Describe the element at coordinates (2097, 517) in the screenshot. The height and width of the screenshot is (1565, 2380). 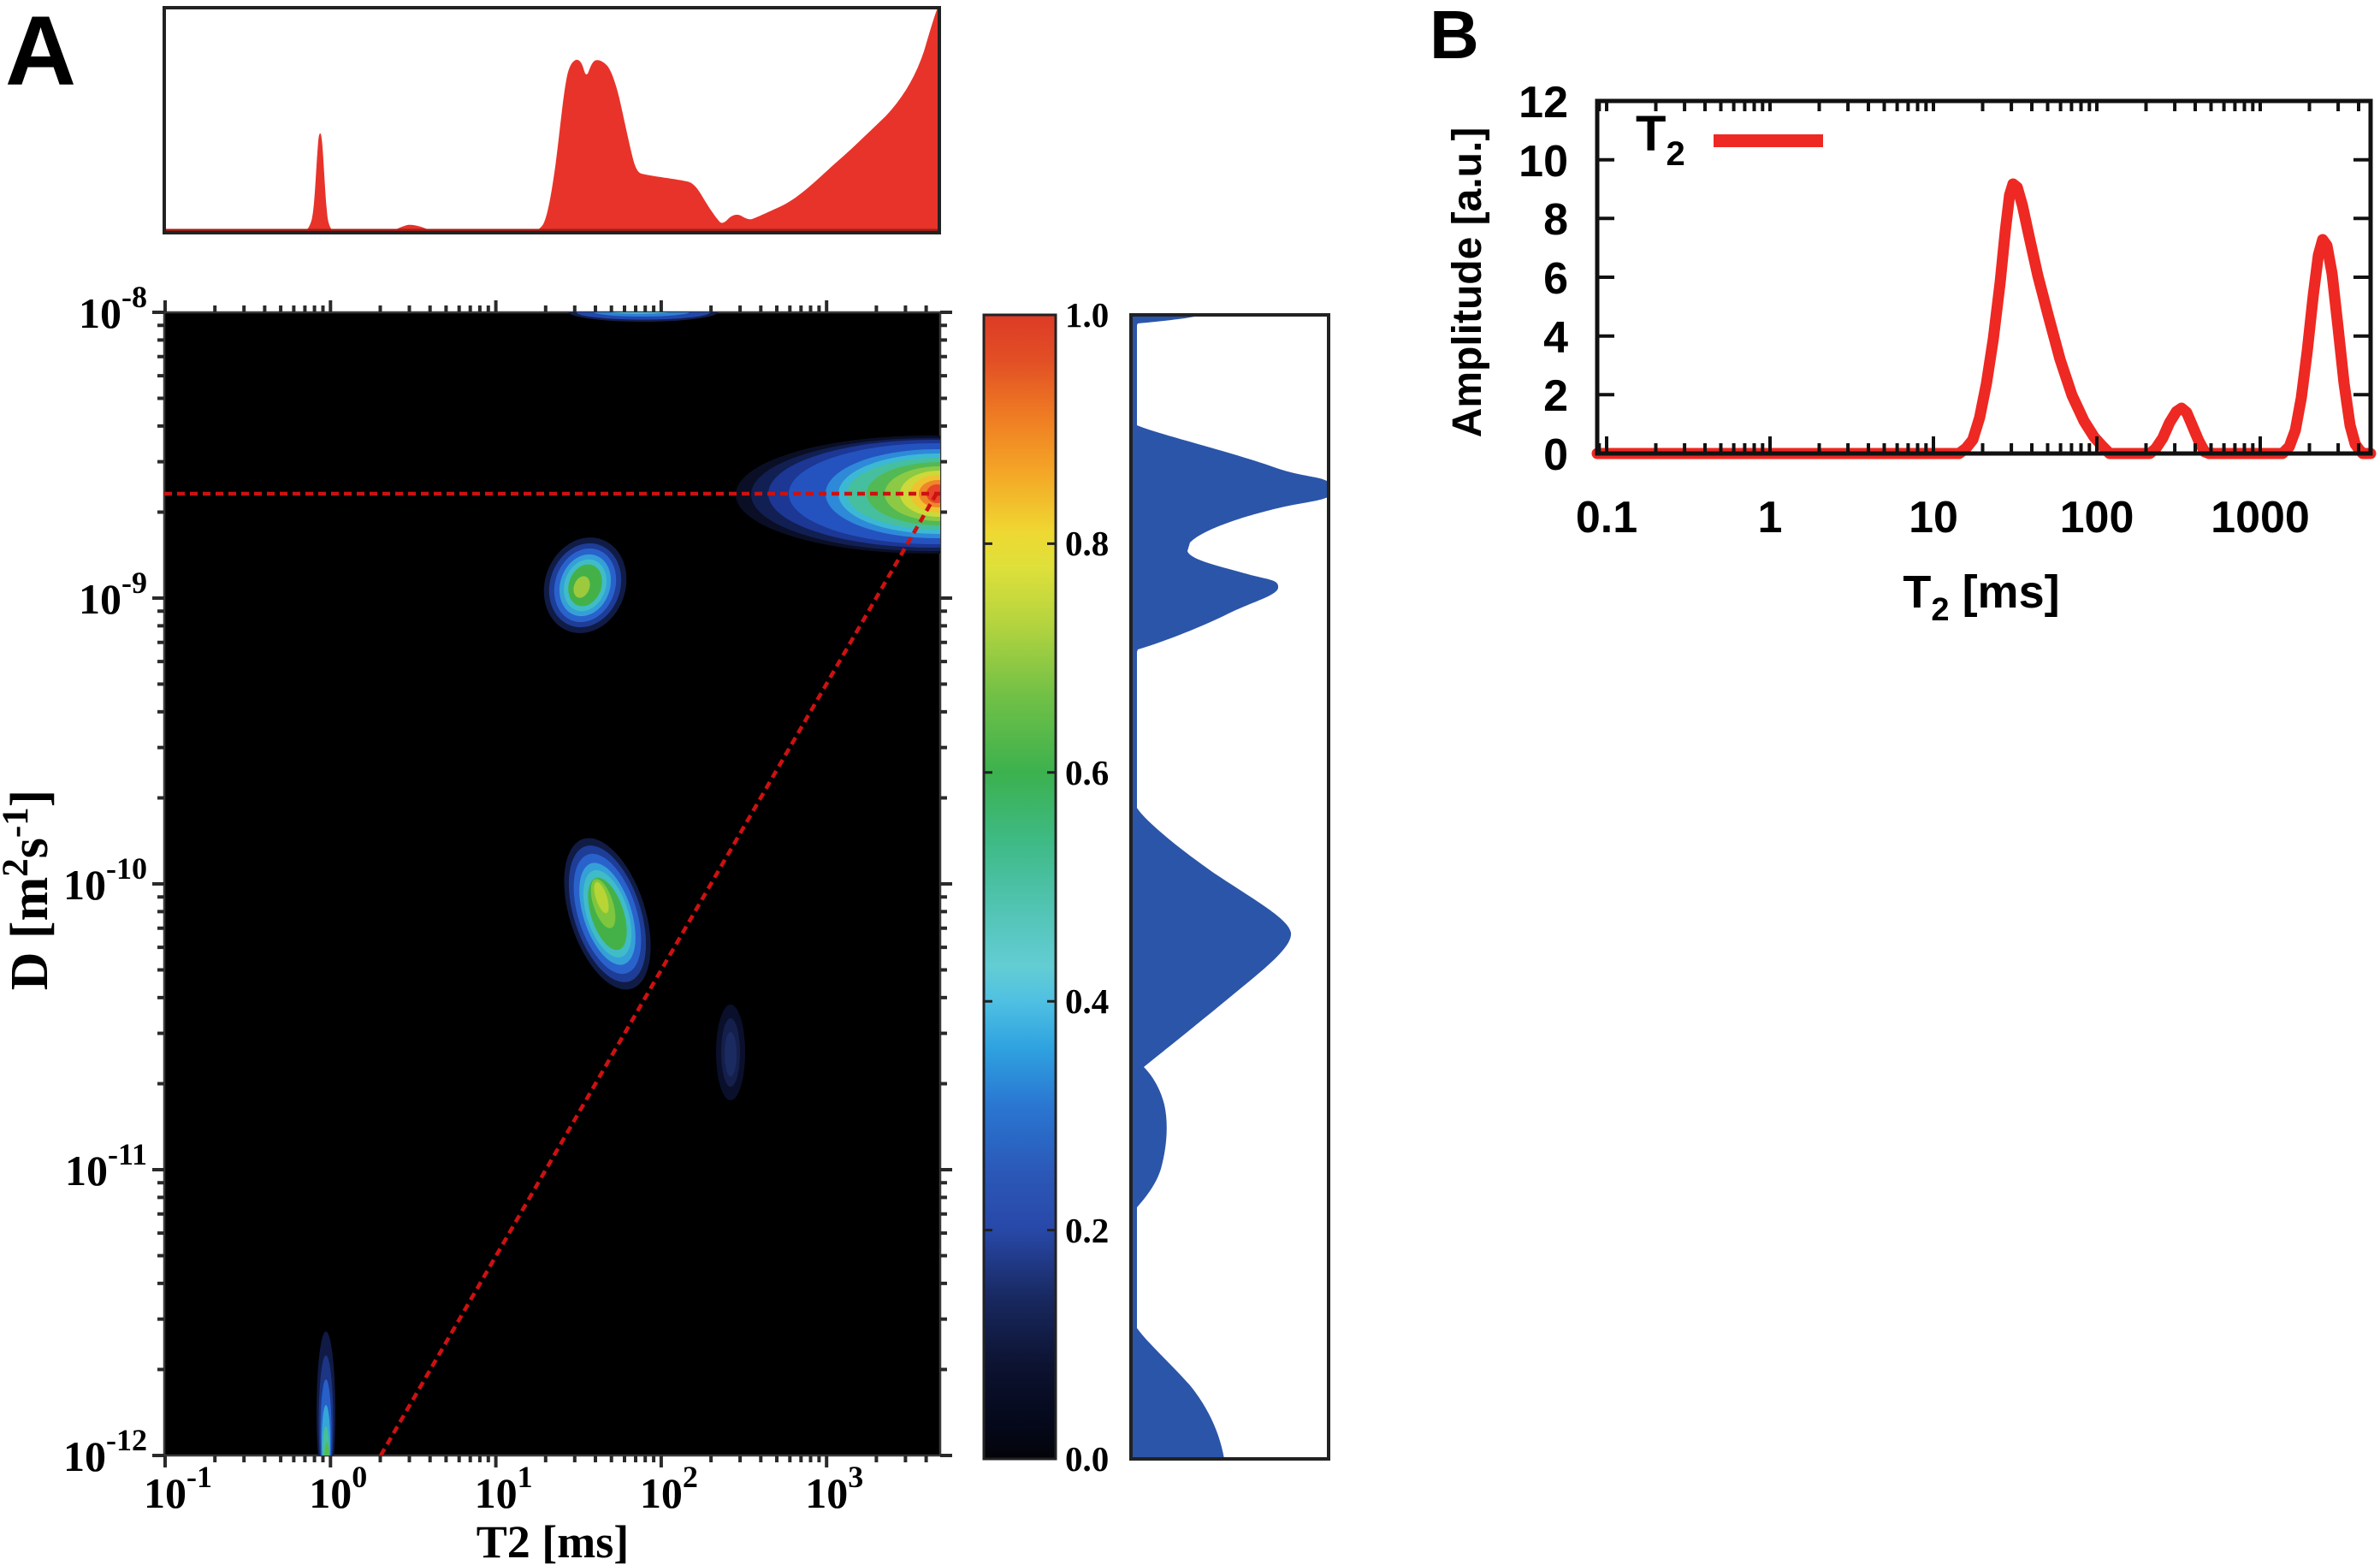
I see `svg-text: 100` at that location.